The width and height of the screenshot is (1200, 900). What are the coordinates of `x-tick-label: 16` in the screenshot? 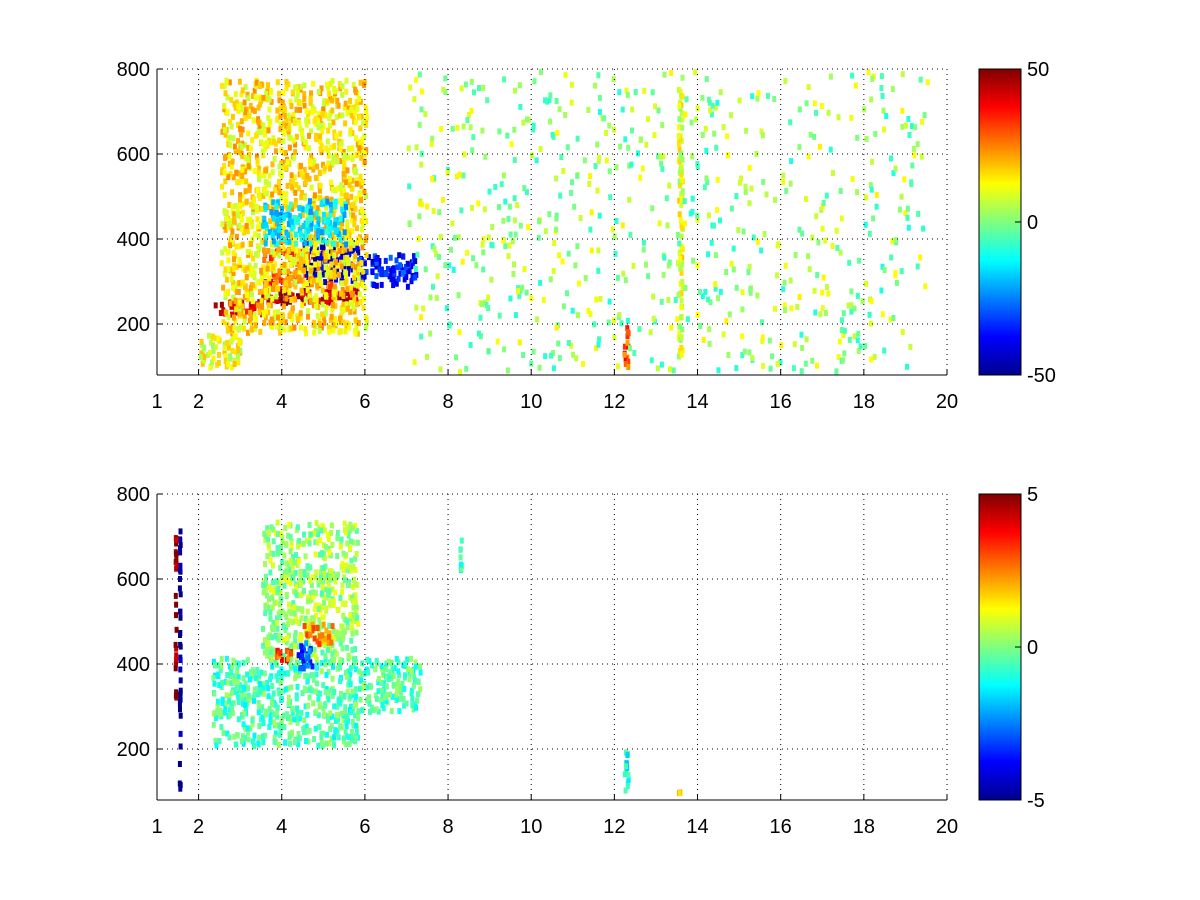 It's located at (781, 827).